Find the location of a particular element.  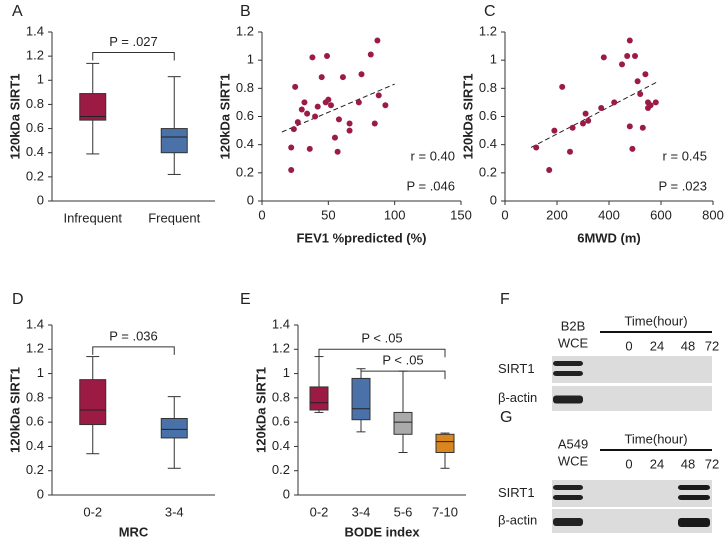

annotation: r = 0.45 is located at coordinates (685, 155).